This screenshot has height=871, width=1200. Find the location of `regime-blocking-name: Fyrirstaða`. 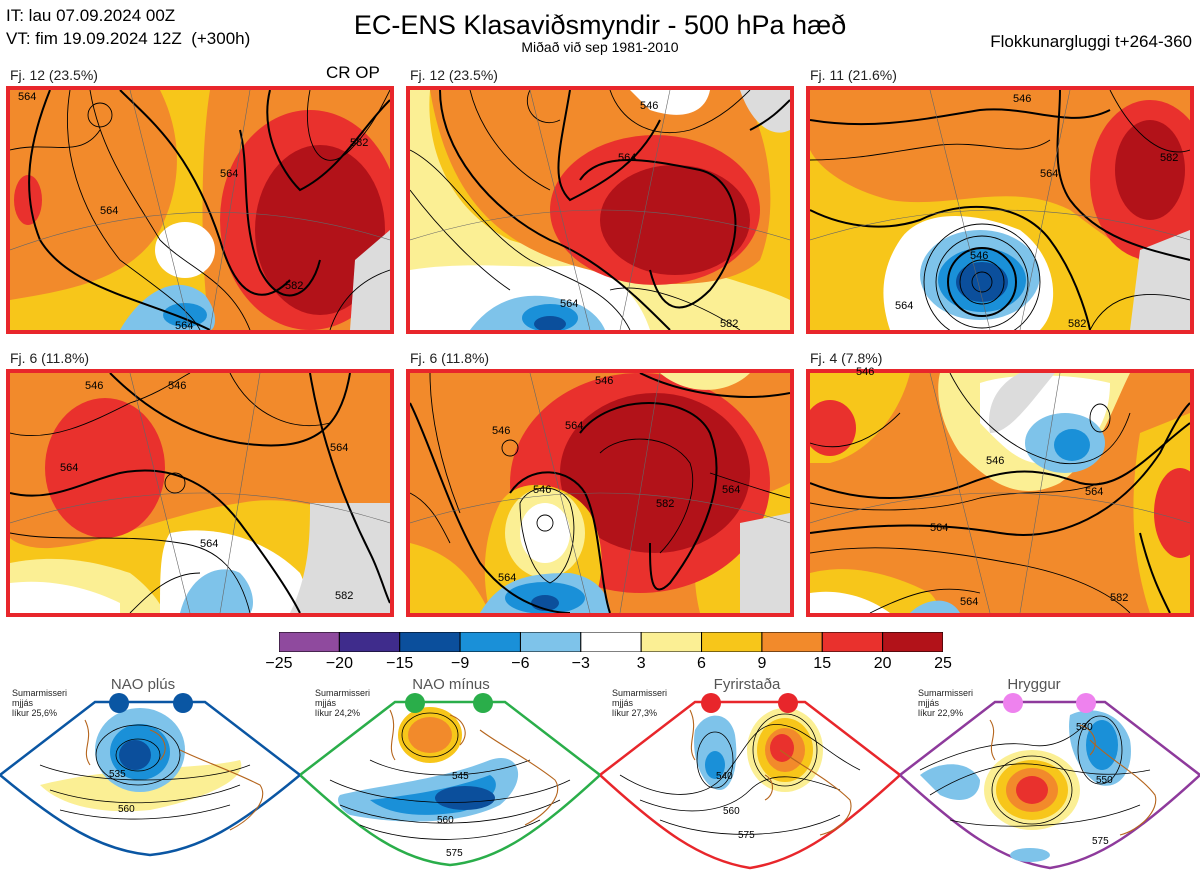

regime-blocking-name: Fyrirstaða is located at coordinates (747, 684).